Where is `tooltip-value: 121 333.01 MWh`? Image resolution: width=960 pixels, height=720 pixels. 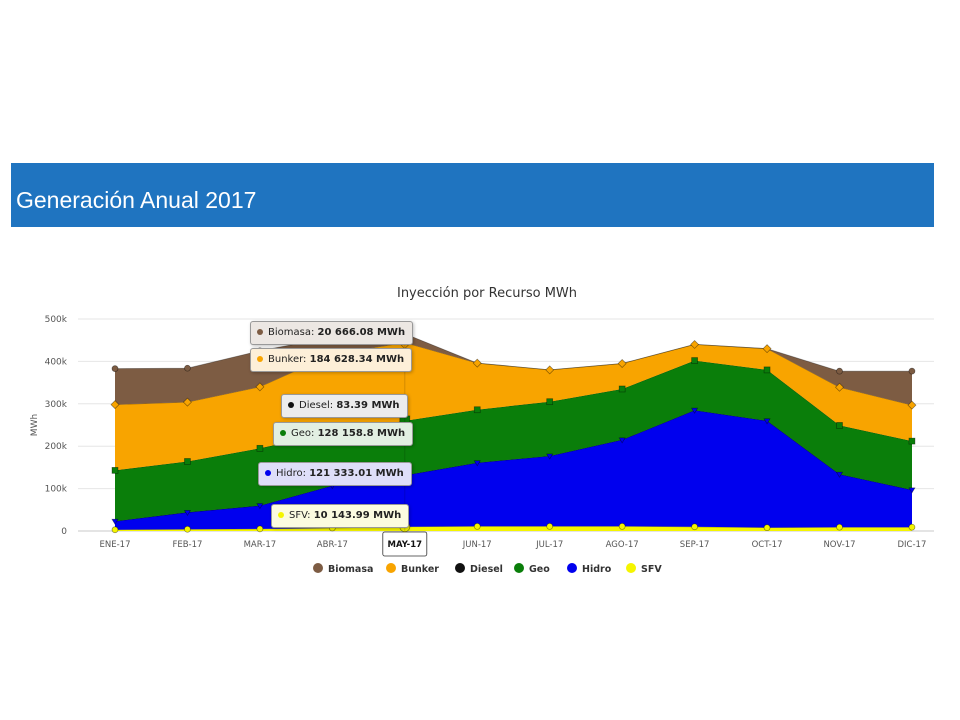 tooltip-value: 121 333.01 MWh is located at coordinates (356, 473).